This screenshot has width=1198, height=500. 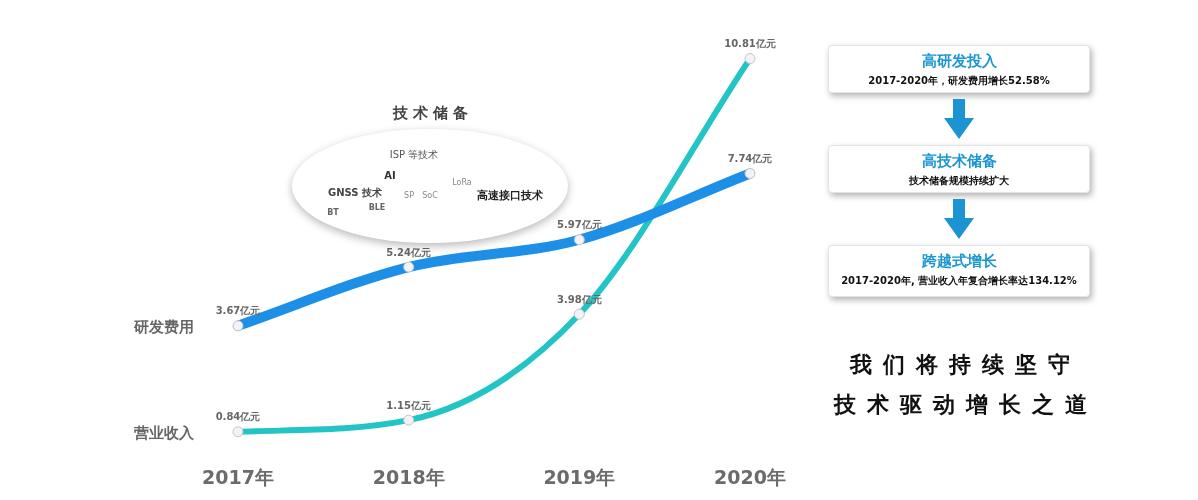 What do you see at coordinates (414, 154) in the screenshot?
I see `annotation: ISP 等技术` at bounding box center [414, 154].